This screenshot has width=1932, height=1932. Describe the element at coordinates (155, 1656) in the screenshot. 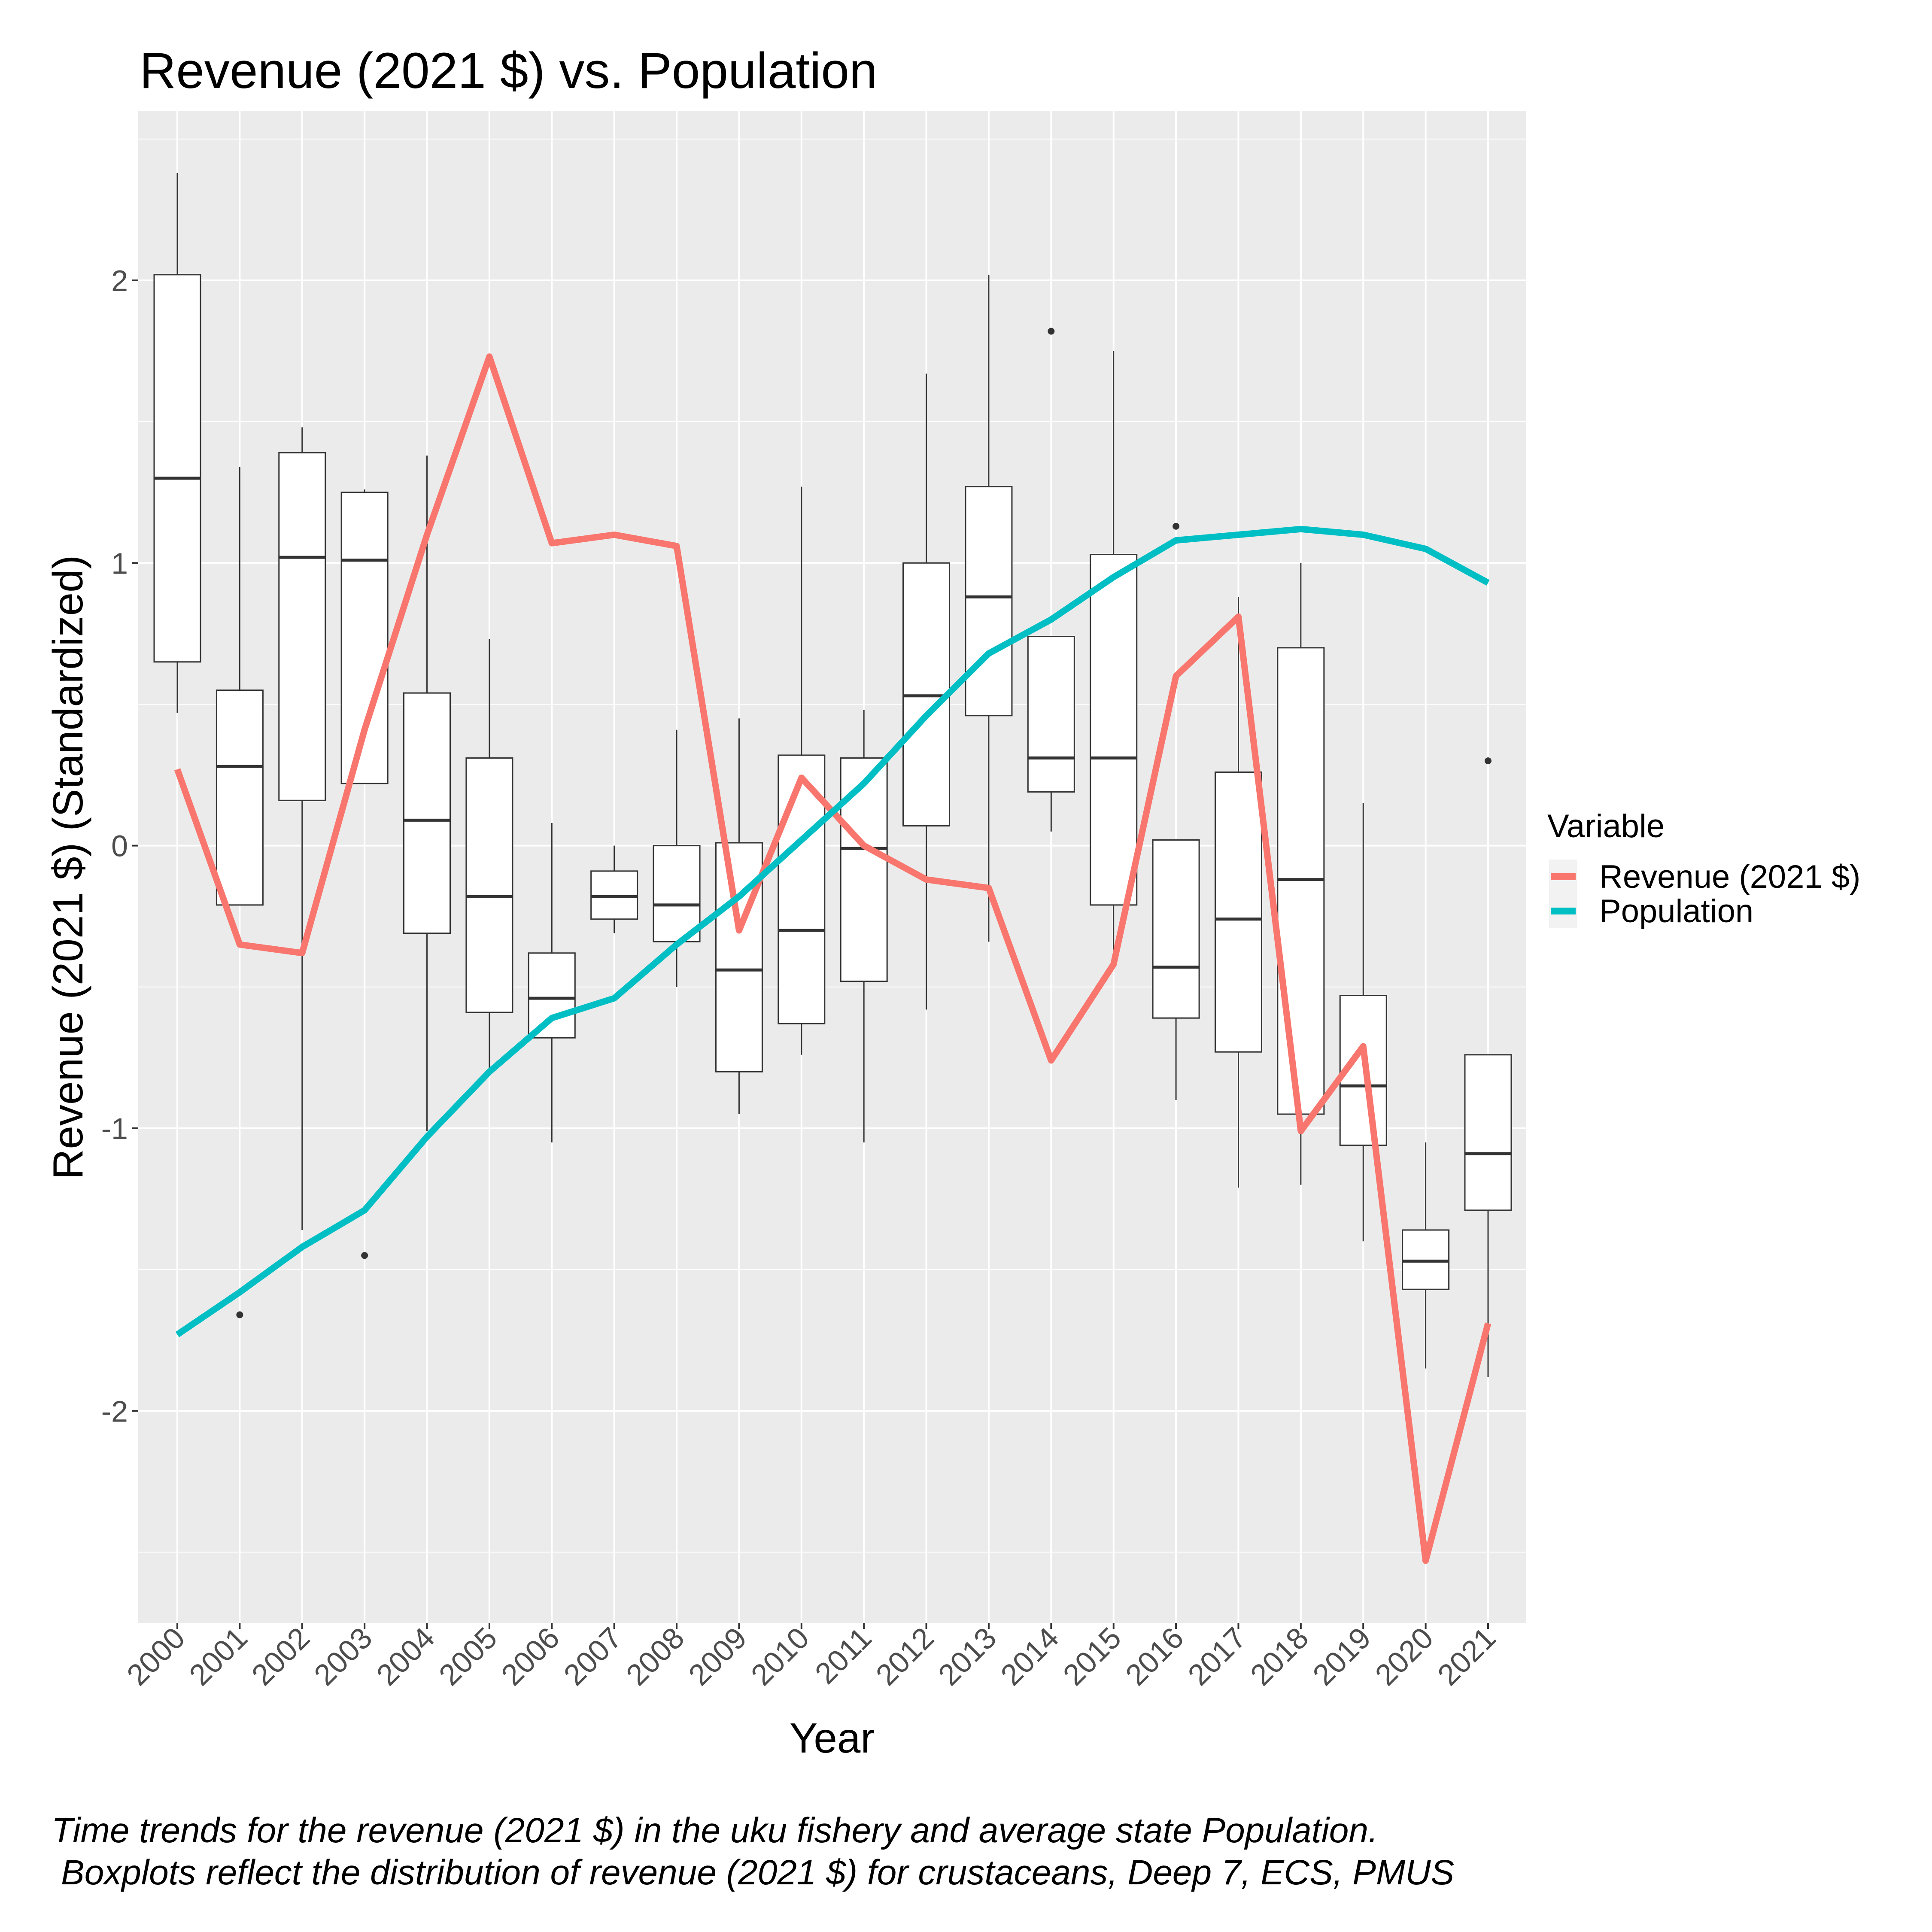

I see `x-tick-label: 2000` at that location.